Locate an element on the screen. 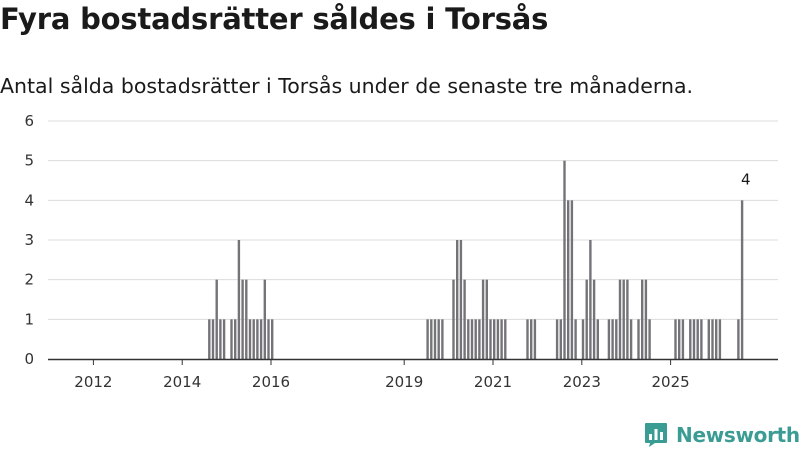  y-tick-label: 3 is located at coordinates (29, 240).